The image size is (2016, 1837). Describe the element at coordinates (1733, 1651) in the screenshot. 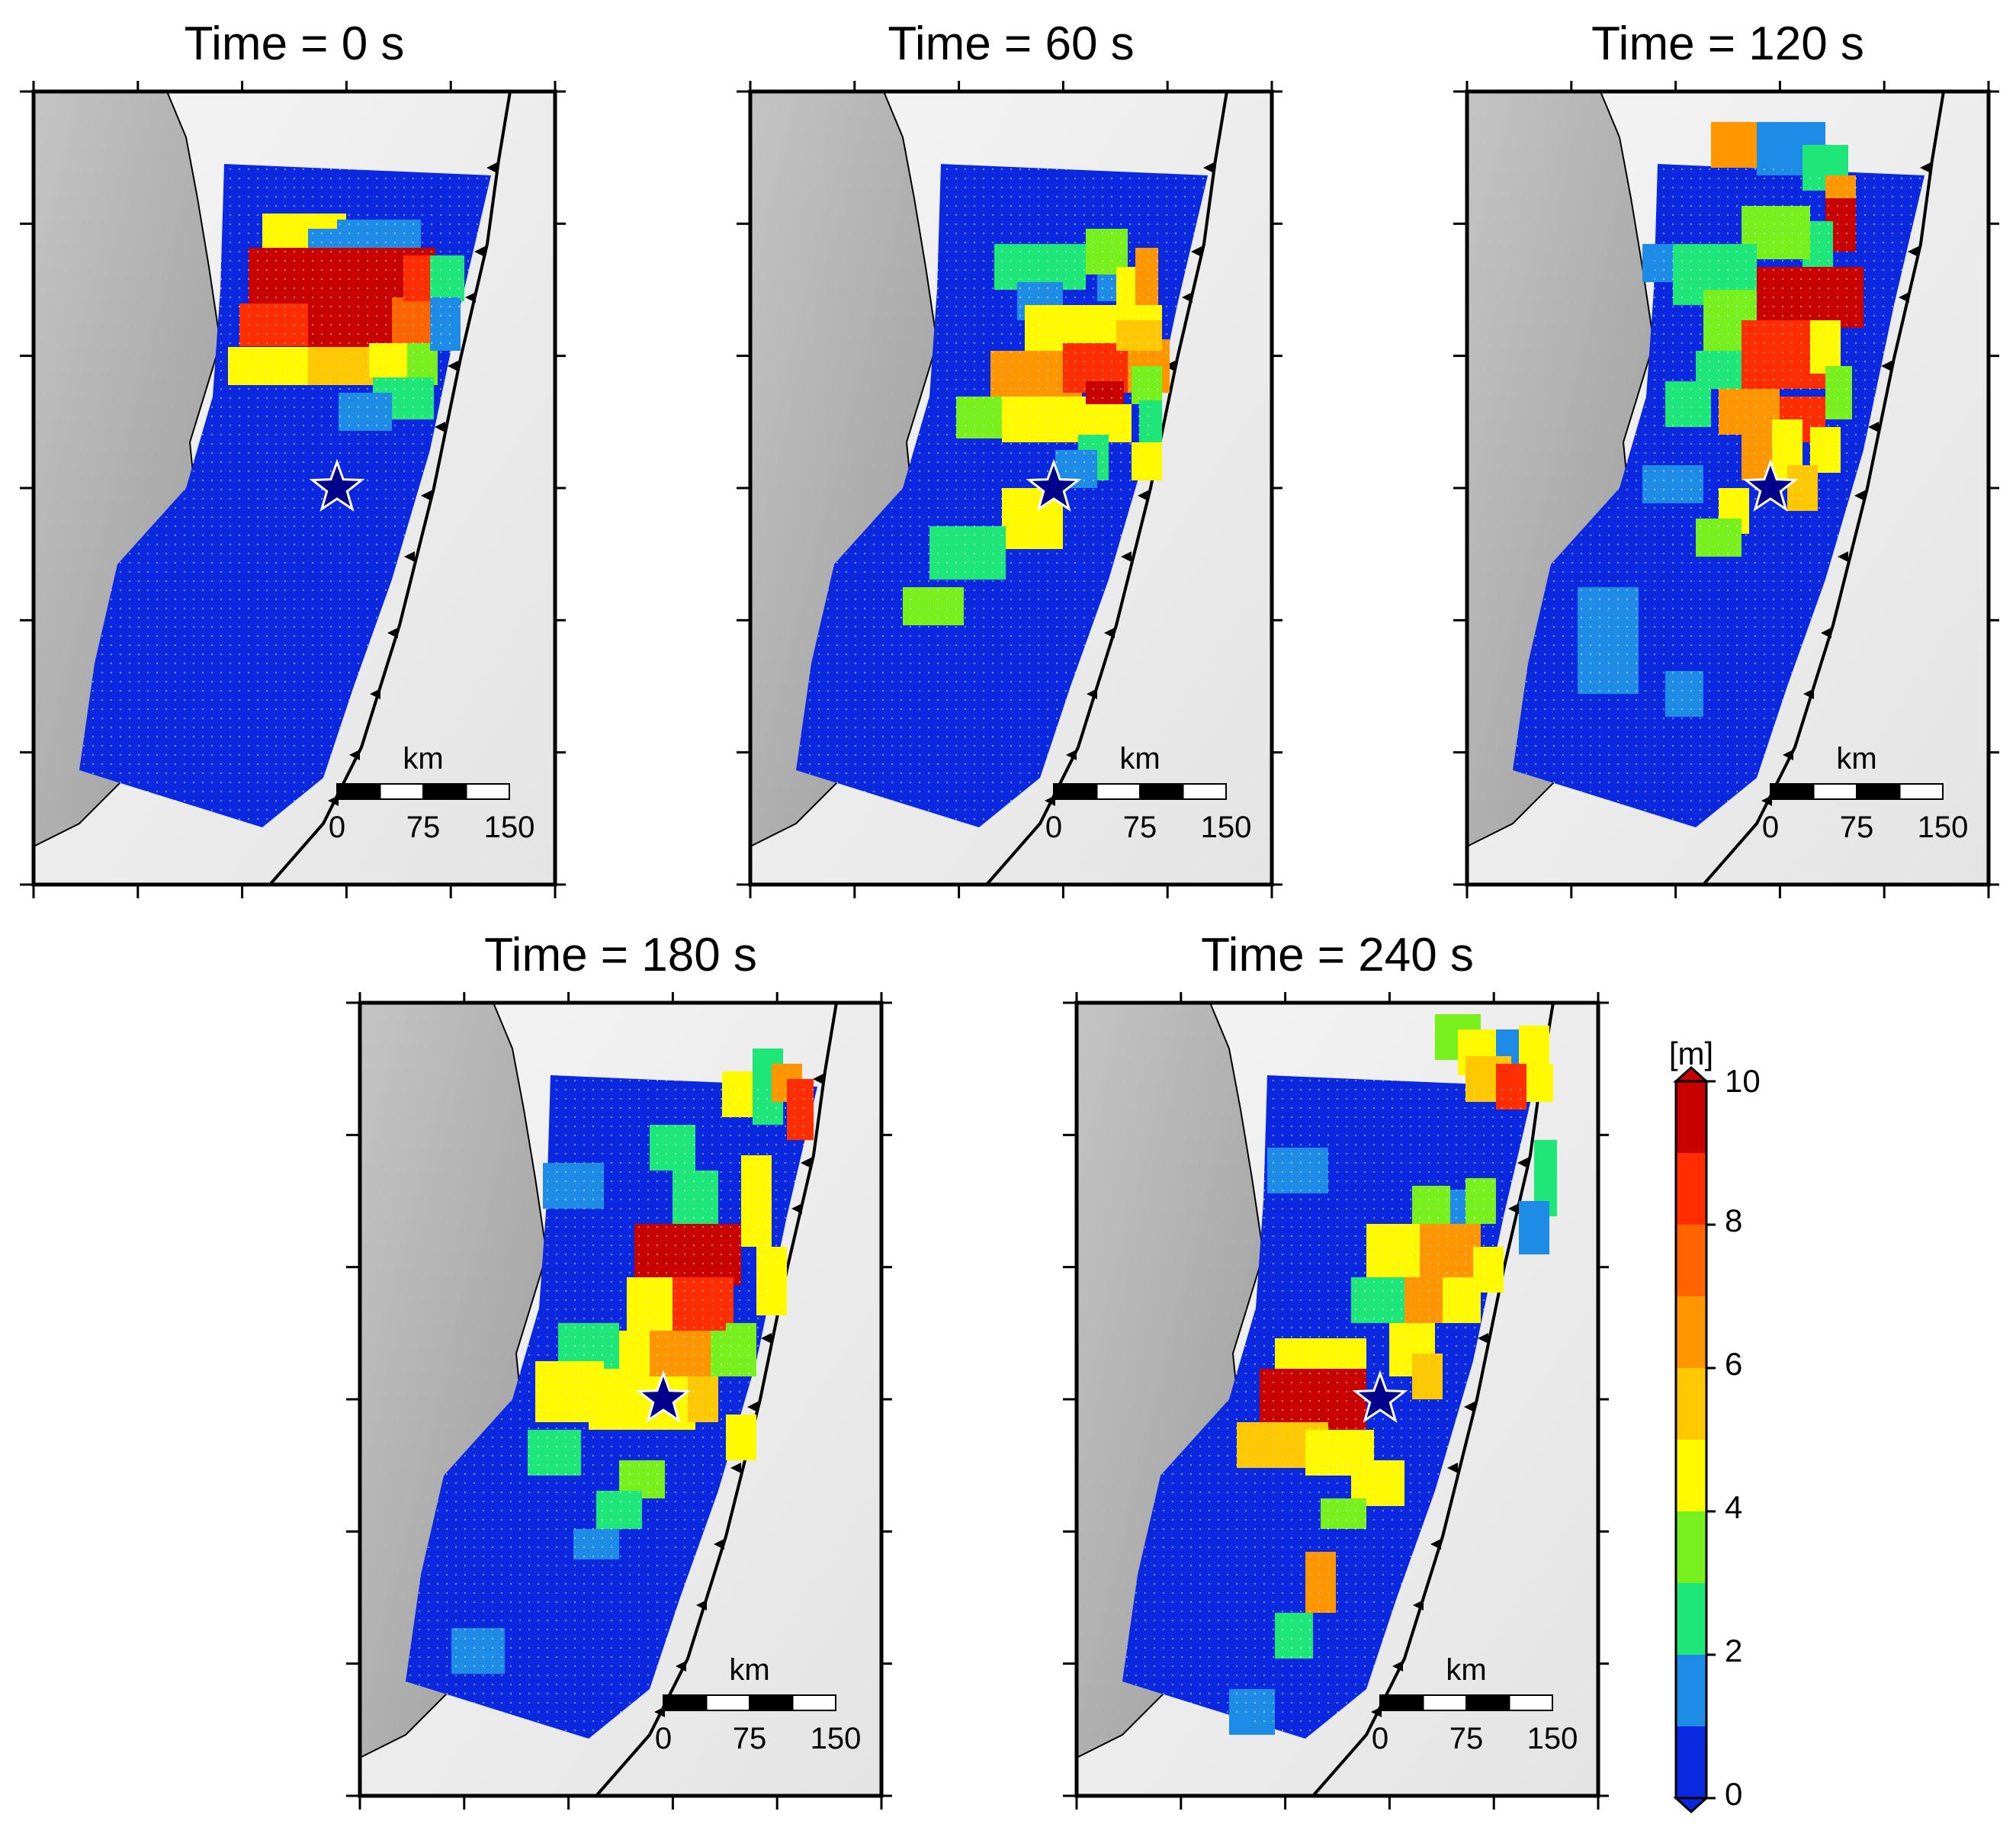

I see `colorbar-tick-2: 2` at that location.